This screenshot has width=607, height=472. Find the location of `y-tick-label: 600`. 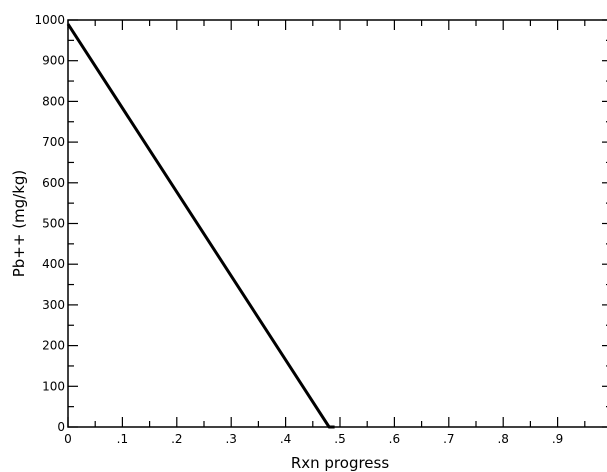

y-tick-label: 600 is located at coordinates (53, 183).